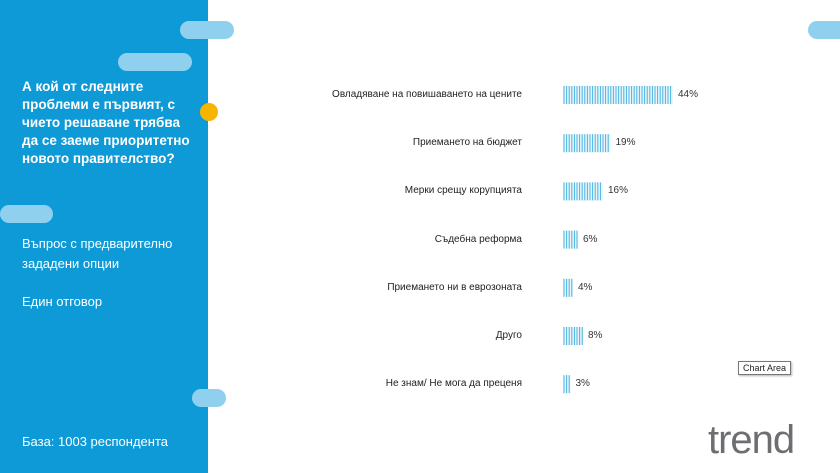 The width and height of the screenshot is (840, 473). What do you see at coordinates (453, 384) in the screenshot?
I see `category-label: Не знам/ Не мога да преценя` at bounding box center [453, 384].